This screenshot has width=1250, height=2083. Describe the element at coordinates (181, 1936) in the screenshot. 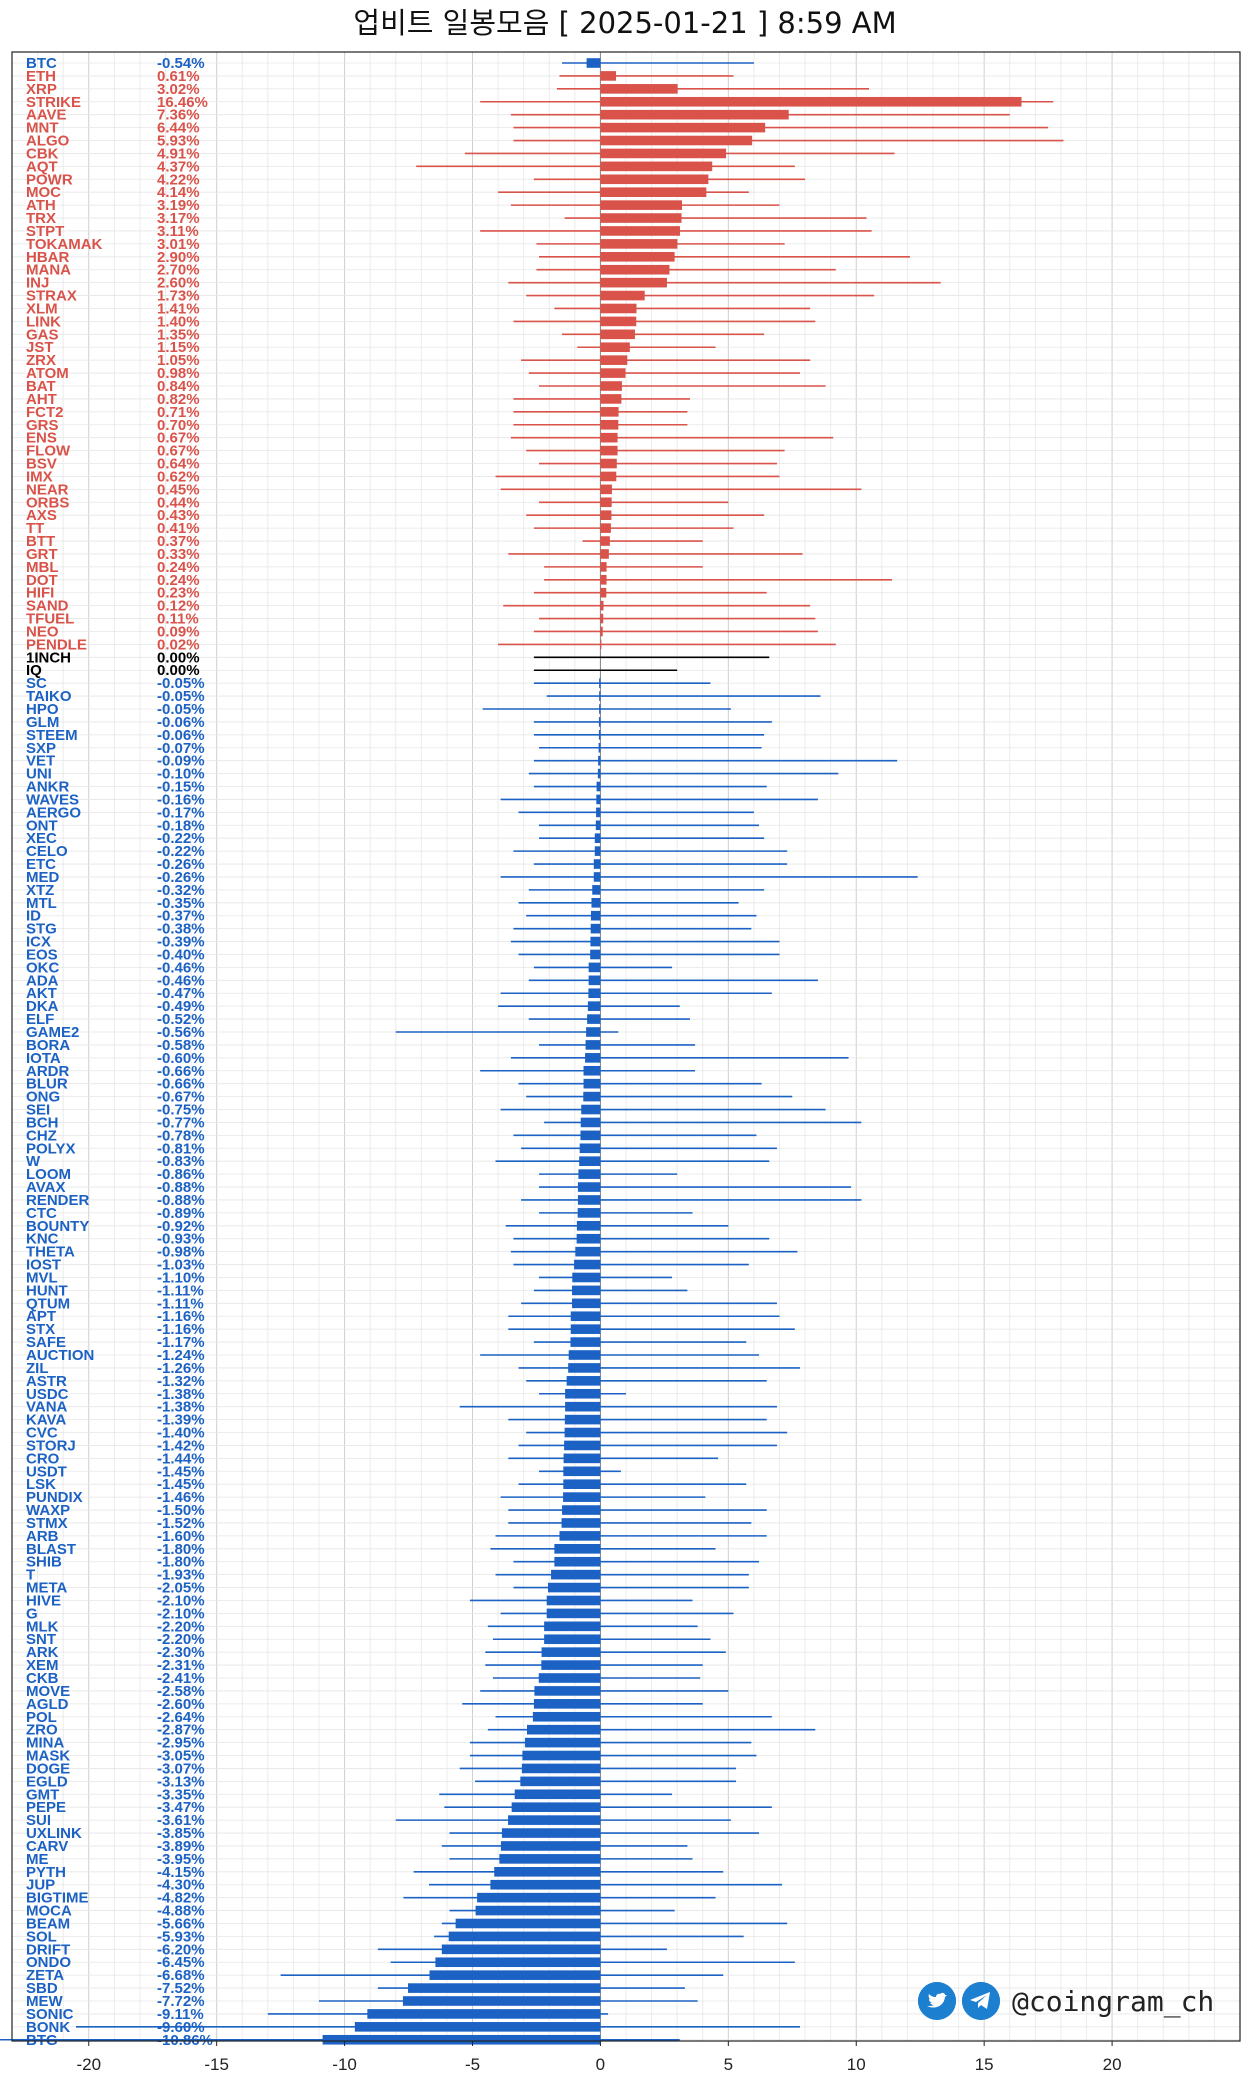

I see `value-label: -5.93%` at that location.